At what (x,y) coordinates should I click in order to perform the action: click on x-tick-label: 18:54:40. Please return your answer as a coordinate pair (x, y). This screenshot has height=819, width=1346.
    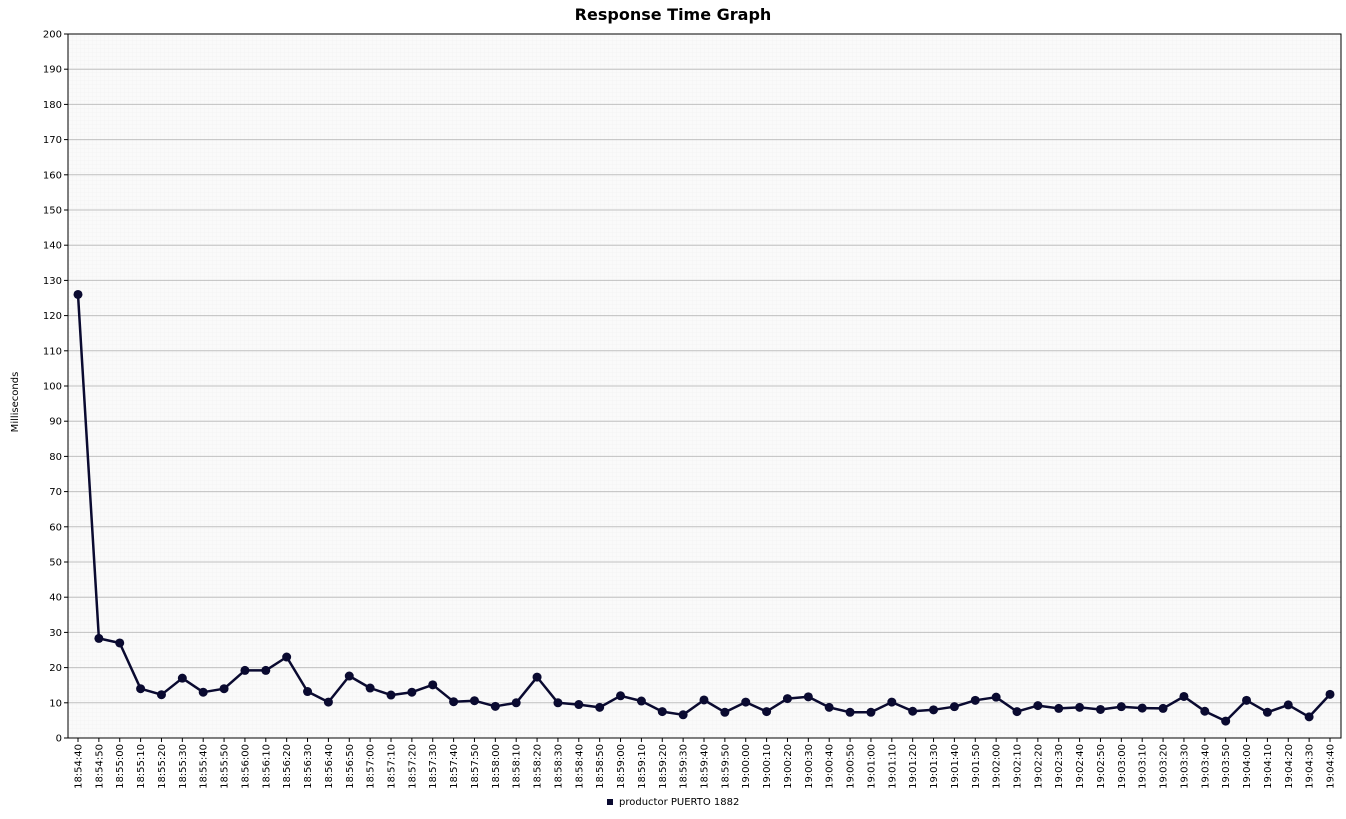
    Looking at the image, I should click on (79, 766).